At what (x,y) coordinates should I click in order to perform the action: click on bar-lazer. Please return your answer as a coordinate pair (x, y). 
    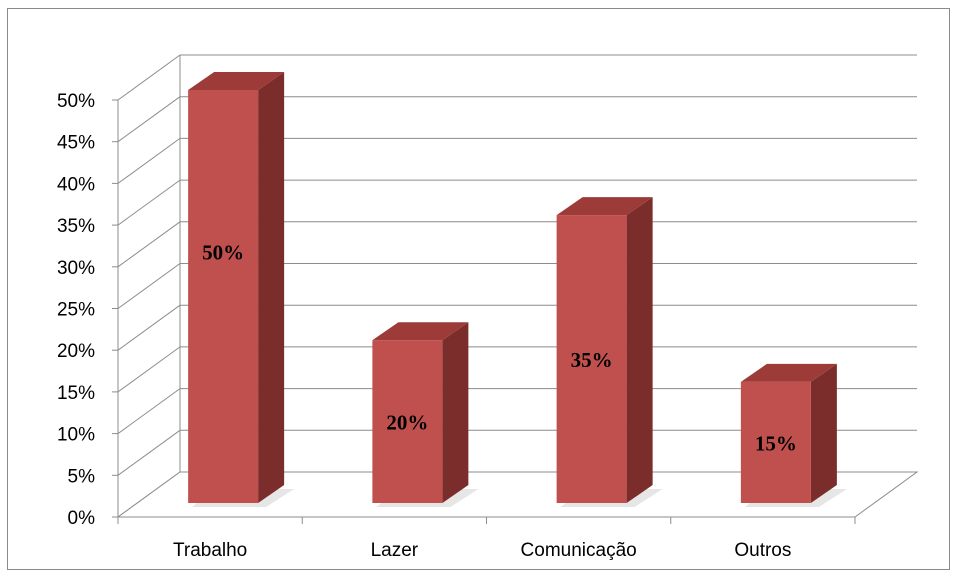
    Looking at the image, I should click on (425, 414).